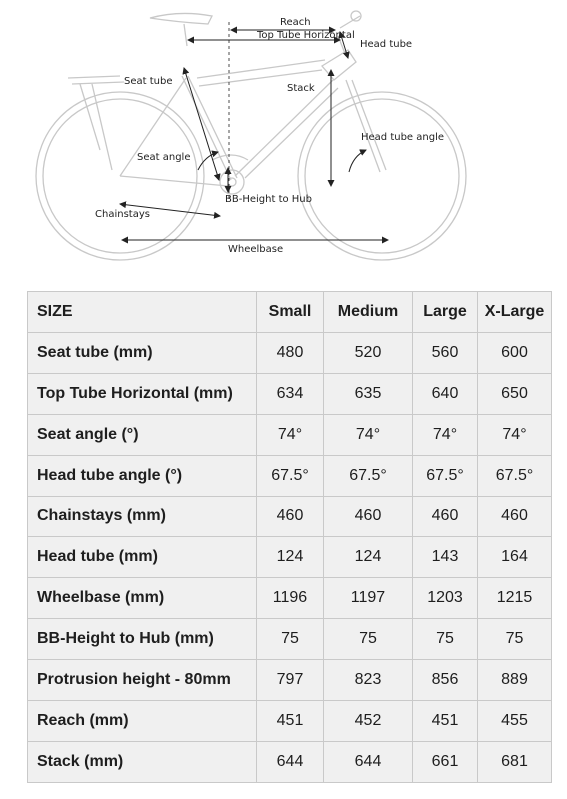 The image size is (567, 799). What do you see at coordinates (514, 598) in the screenshot?
I see `cell-xlarge: 1215` at bounding box center [514, 598].